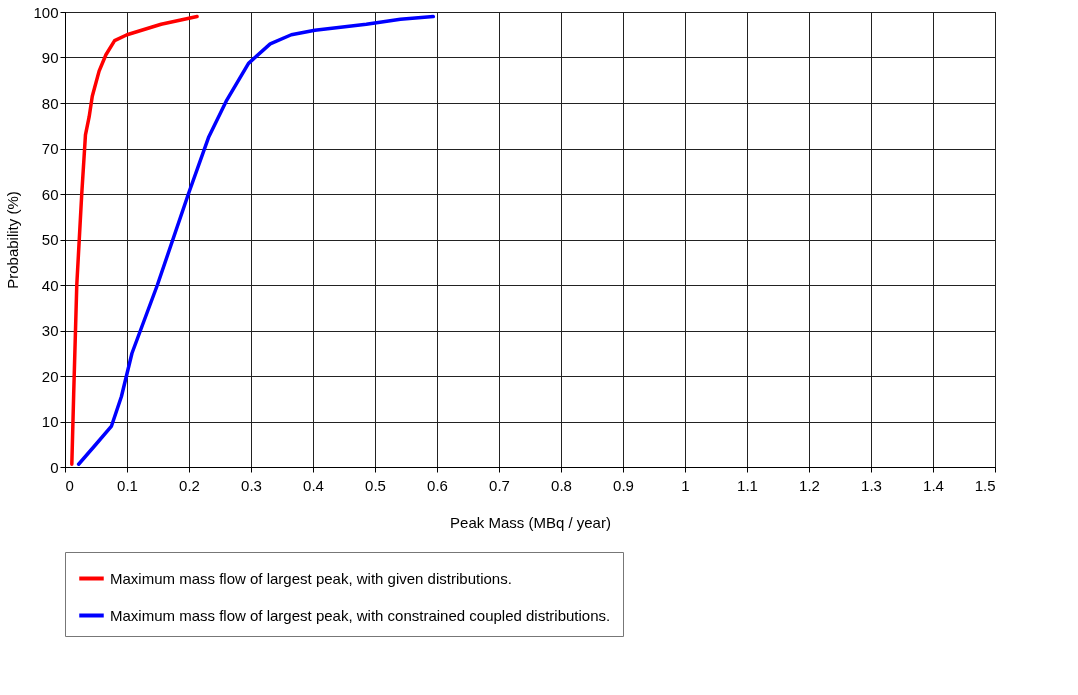 This screenshot has width=1078, height=695. Describe the element at coordinates (50, 421) in the screenshot. I see `y-tick-label: 10` at that location.